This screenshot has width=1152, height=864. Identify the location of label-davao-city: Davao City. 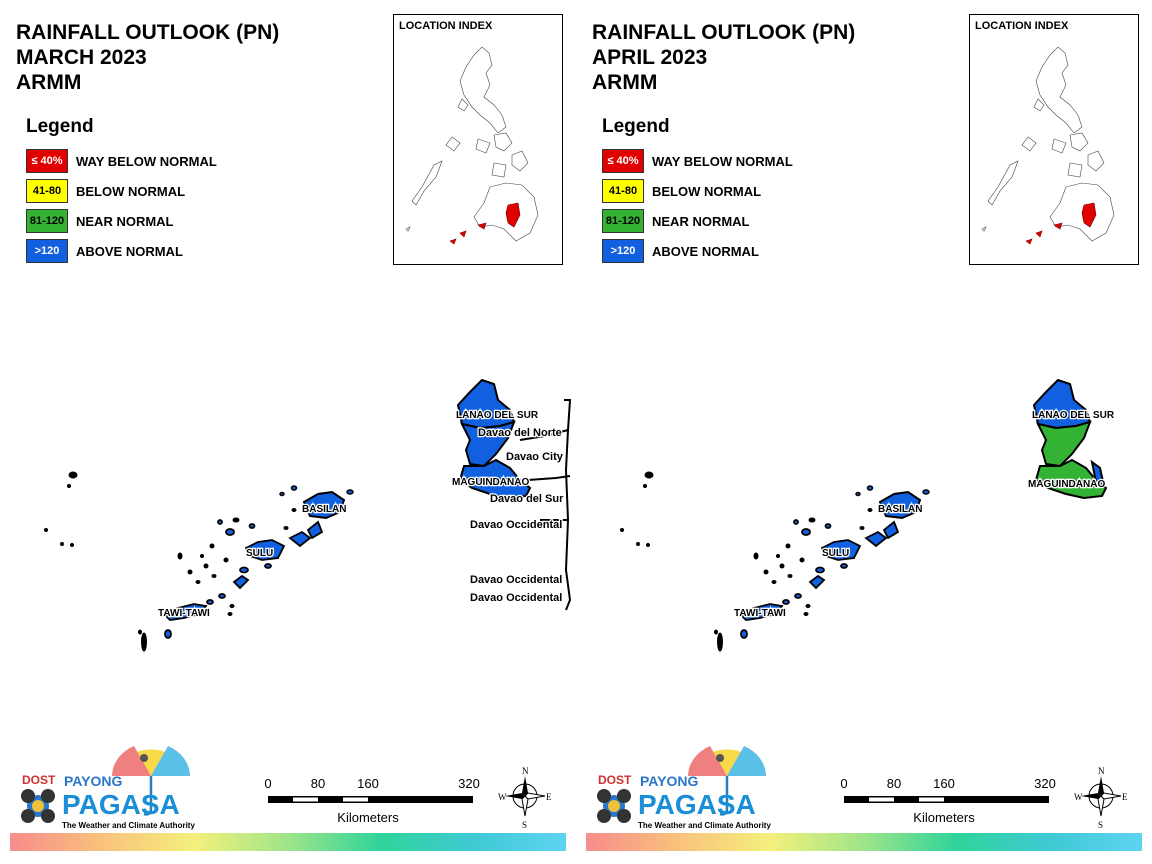
(535, 457).